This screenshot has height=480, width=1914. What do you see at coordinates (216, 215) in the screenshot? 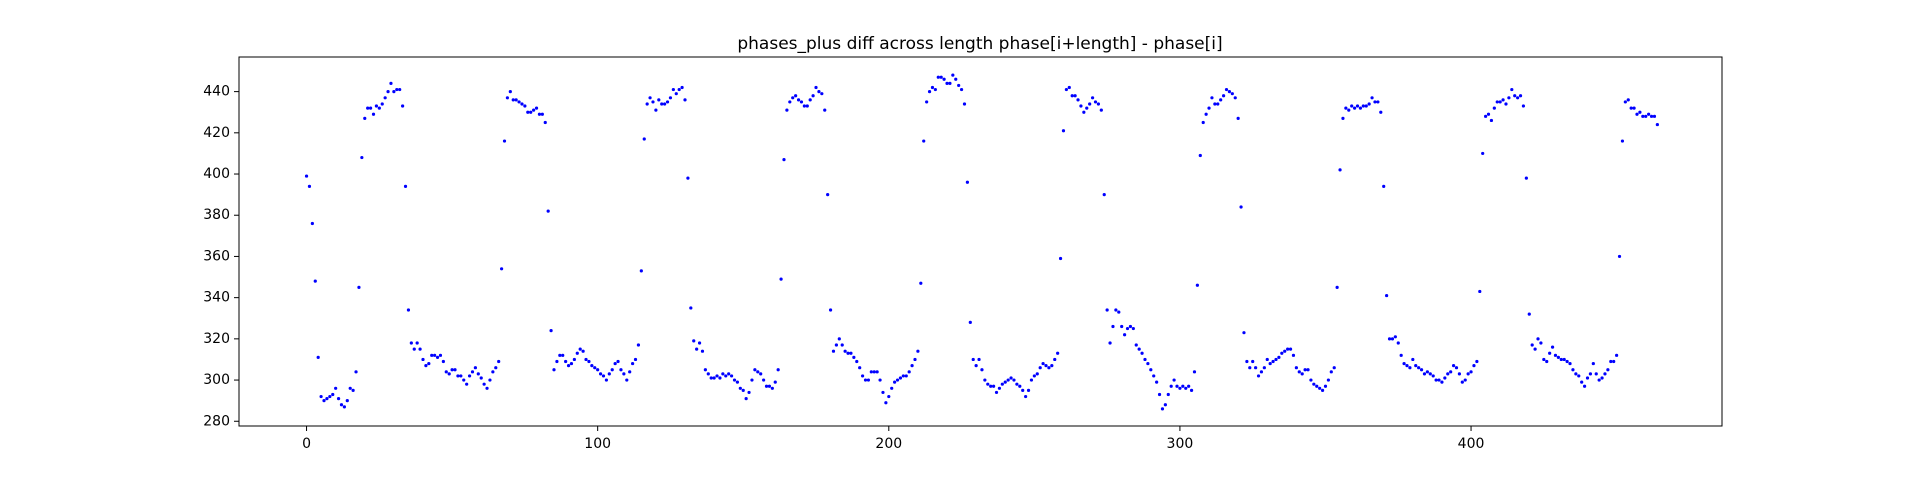
I see `y-tick-label: 380` at bounding box center [216, 215].